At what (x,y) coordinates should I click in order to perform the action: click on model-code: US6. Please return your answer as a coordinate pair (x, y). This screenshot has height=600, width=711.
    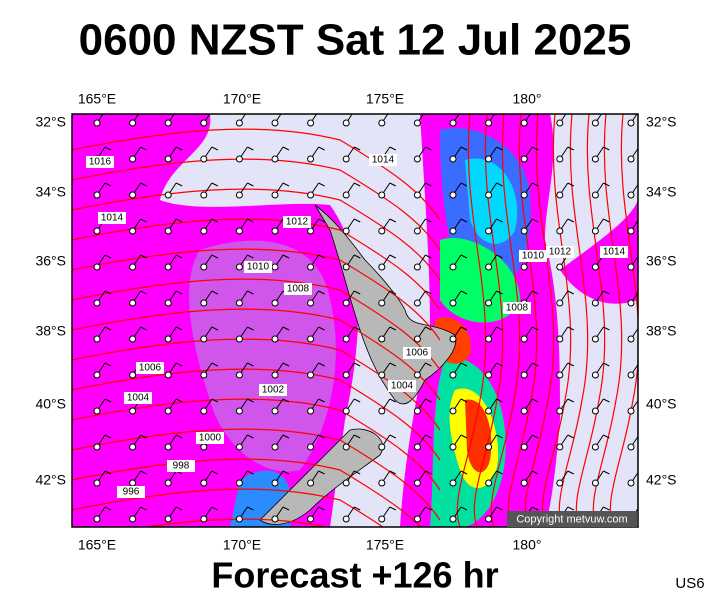
    Looking at the image, I should click on (689, 583).